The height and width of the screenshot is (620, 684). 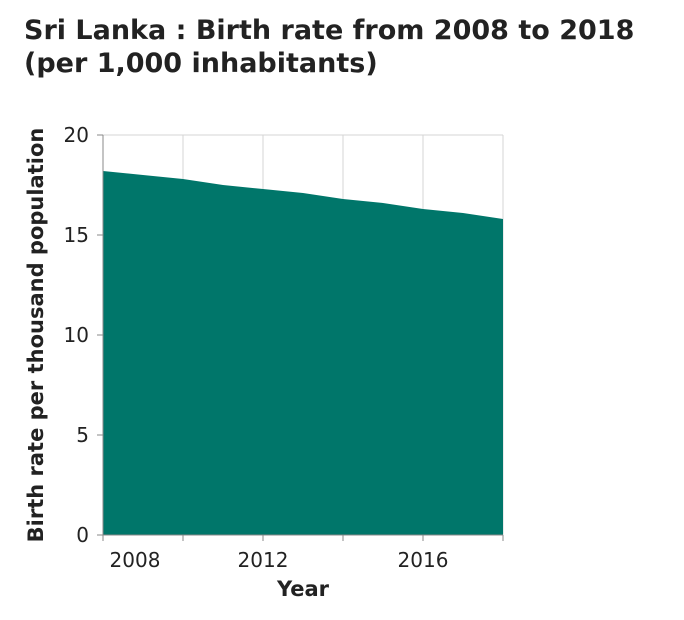 I want to click on x-axis-title: Year, so click(x=303, y=589).